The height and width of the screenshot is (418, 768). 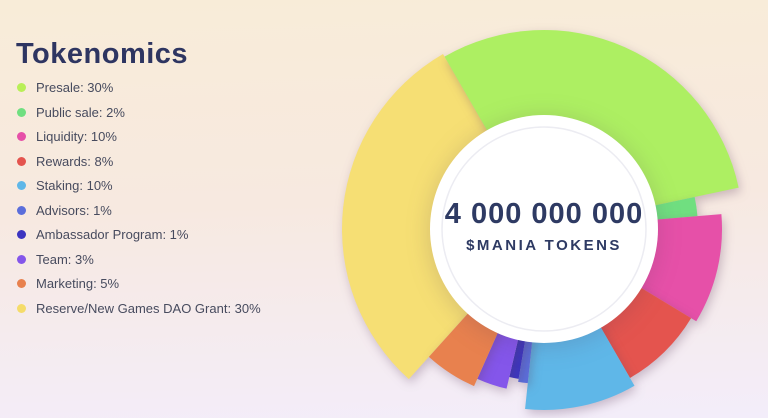 I want to click on legend-item: Reserve/New Games DAO Grant: 30%, so click(x=139, y=308).